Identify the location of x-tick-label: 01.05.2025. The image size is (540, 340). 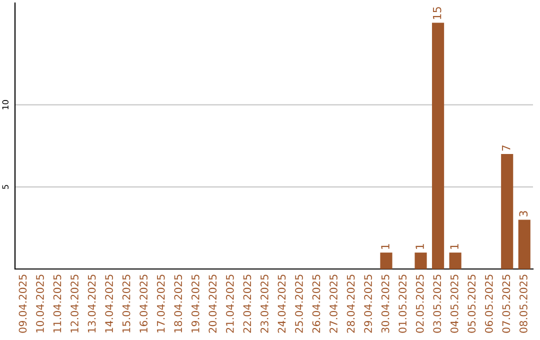
(402, 303).